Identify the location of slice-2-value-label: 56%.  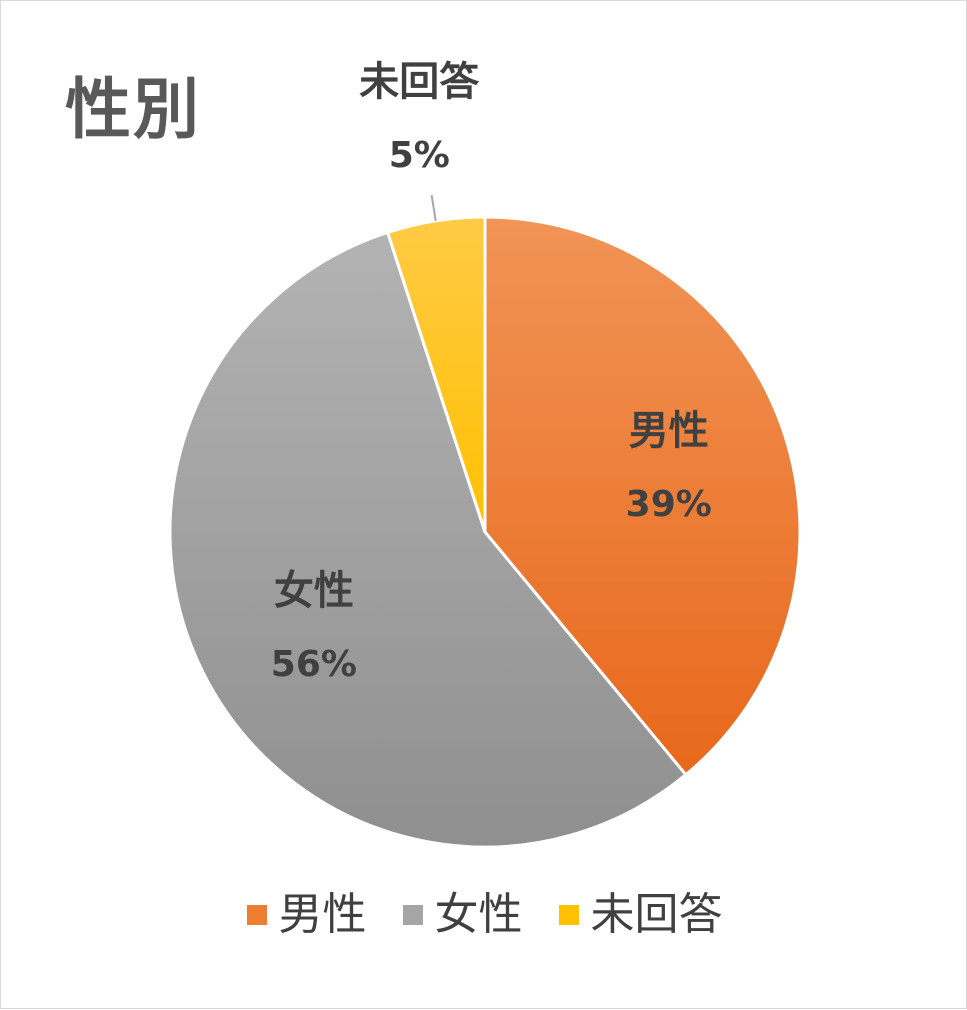
(314, 664).